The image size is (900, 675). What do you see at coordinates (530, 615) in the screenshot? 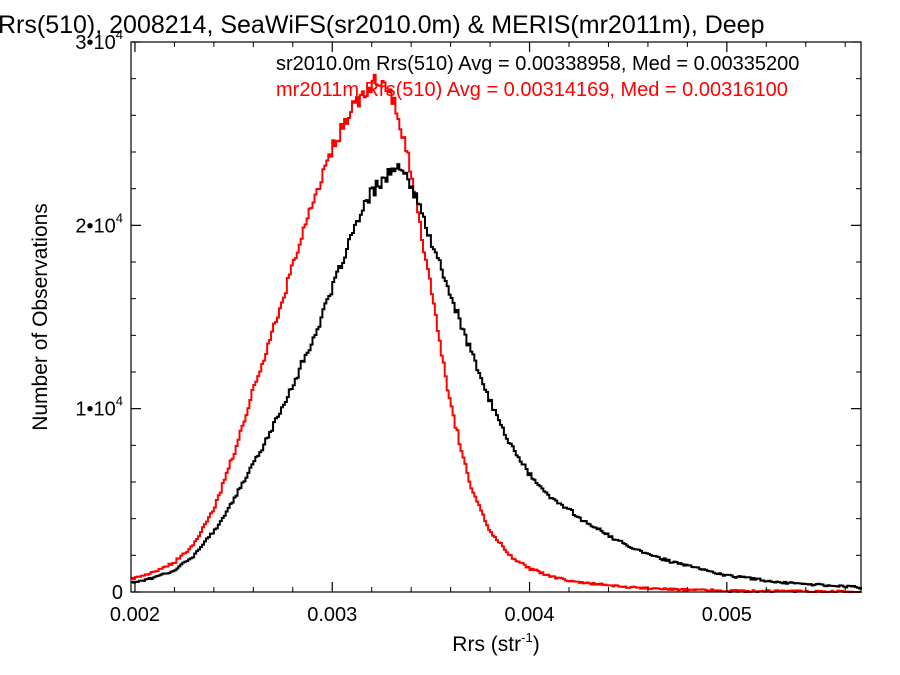
I see `x-tick-label: 0.004` at bounding box center [530, 615].